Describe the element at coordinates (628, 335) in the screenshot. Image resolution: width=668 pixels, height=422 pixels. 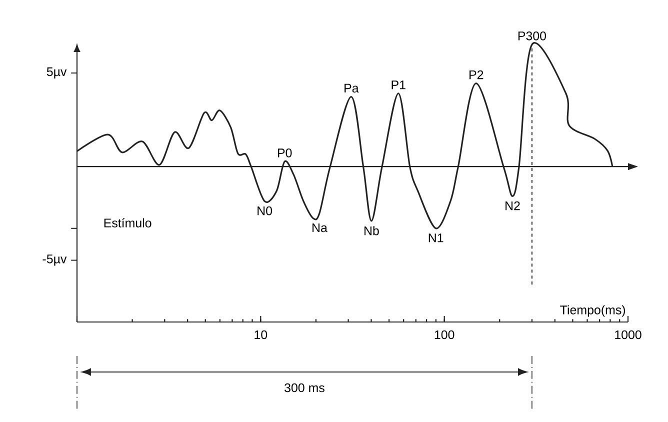
I see `x-tick-label: 1000` at that location.